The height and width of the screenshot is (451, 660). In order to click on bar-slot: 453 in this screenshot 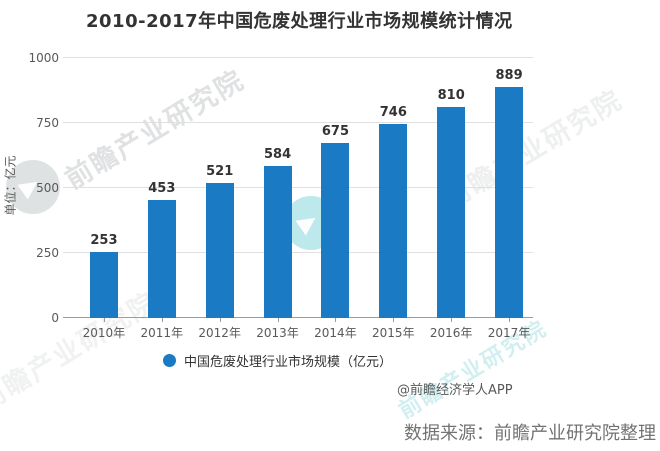, I will do `click(162, 188)`.